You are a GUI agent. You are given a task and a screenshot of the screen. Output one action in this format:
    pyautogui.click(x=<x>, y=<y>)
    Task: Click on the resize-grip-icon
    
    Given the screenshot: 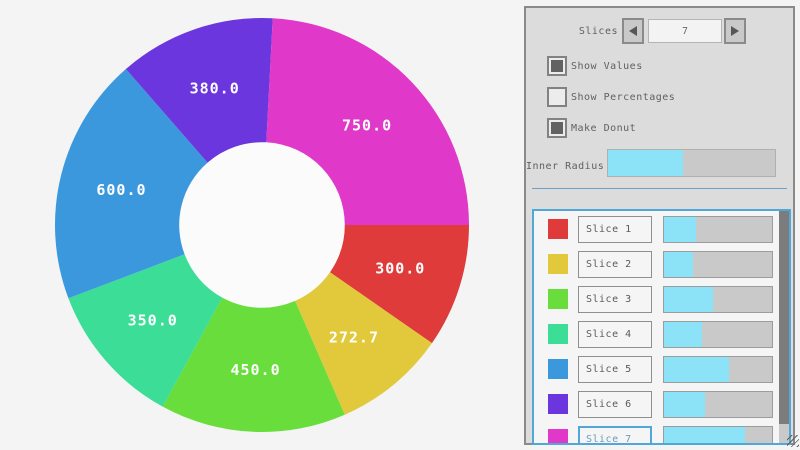 What is the action you would take?
    pyautogui.click(x=793, y=441)
    